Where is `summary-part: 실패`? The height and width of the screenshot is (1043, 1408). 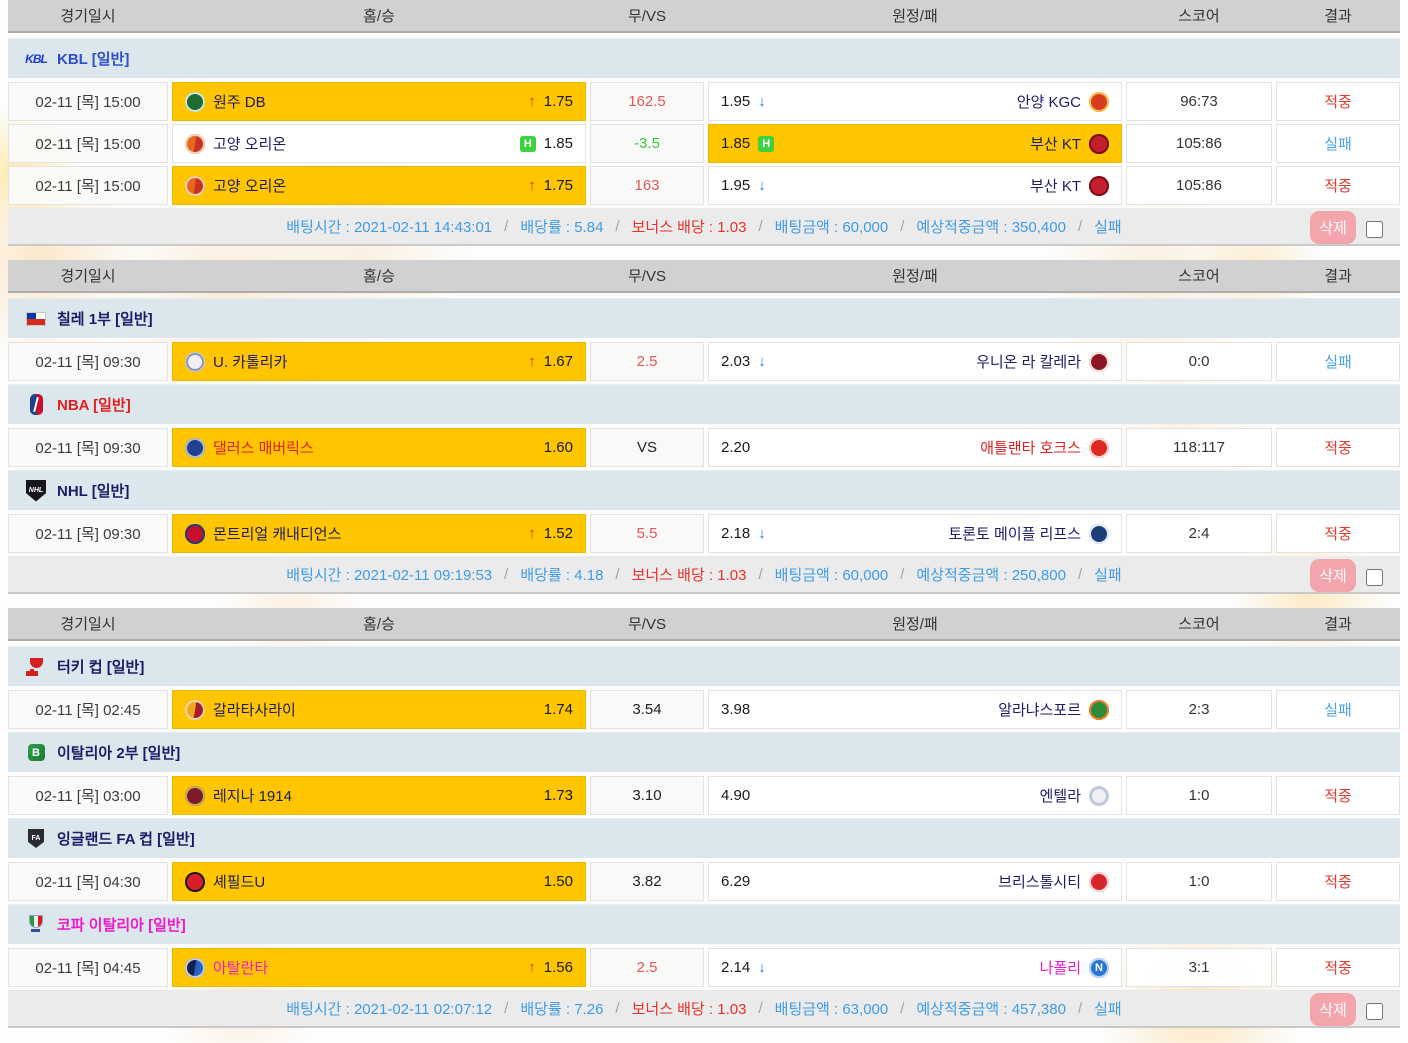
summary-part: 실패 is located at coordinates (1108, 227).